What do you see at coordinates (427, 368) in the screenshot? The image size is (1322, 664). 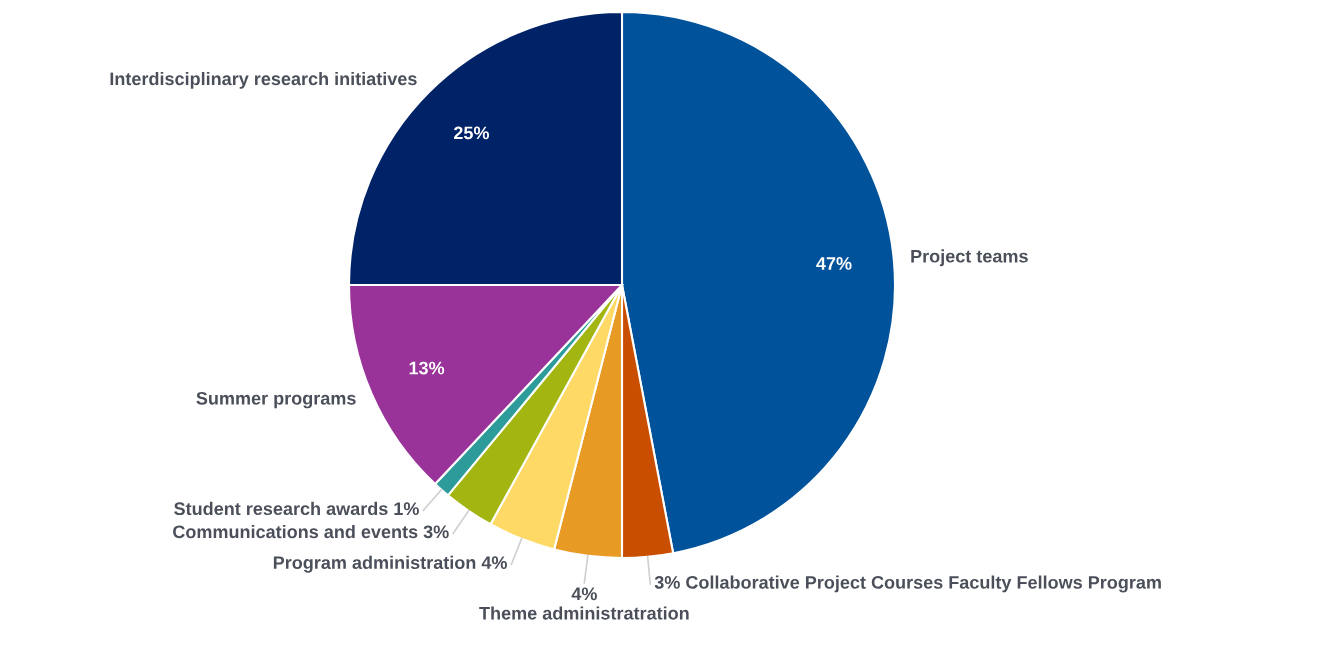 I see `data-label: 13%` at bounding box center [427, 368].